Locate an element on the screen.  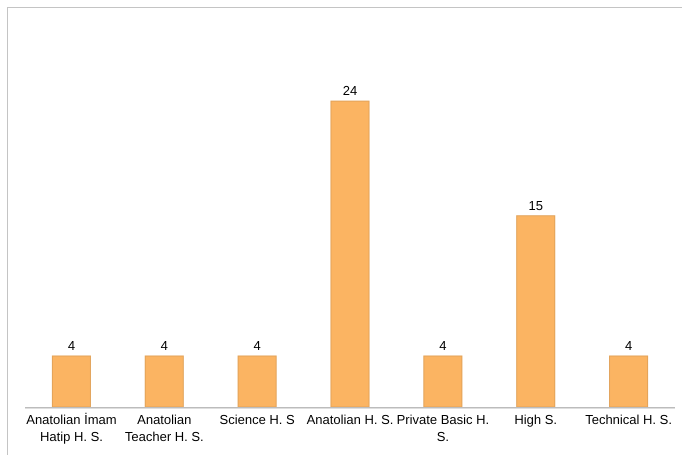
x-tick-label: Anatolian Teacher H. S. is located at coordinates (164, 428).